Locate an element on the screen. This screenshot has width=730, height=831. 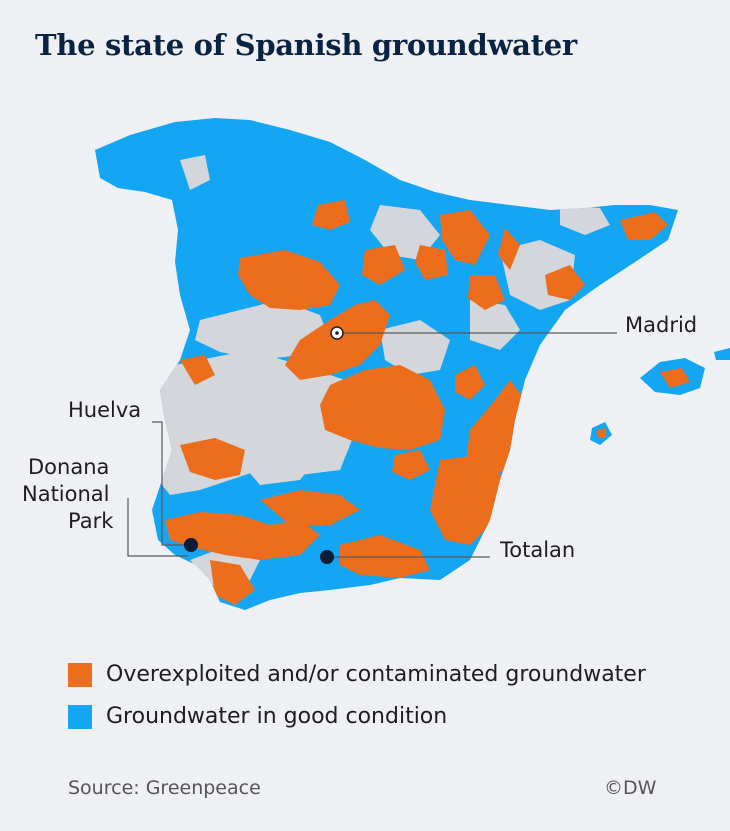
neutral-zone-central is located at coordinates (262, 330).